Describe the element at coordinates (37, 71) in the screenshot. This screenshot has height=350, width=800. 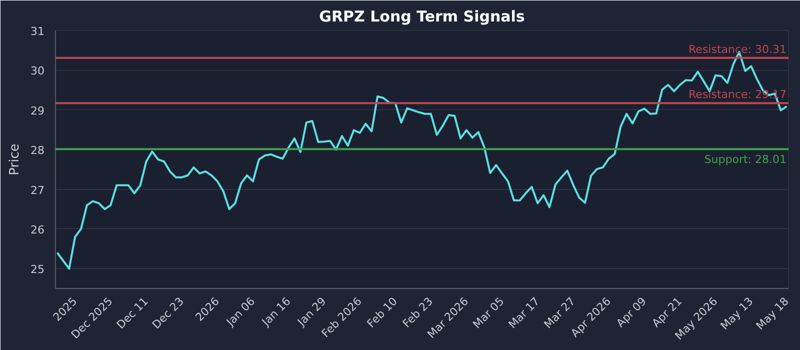
I see `y-tick-label: 30` at that location.